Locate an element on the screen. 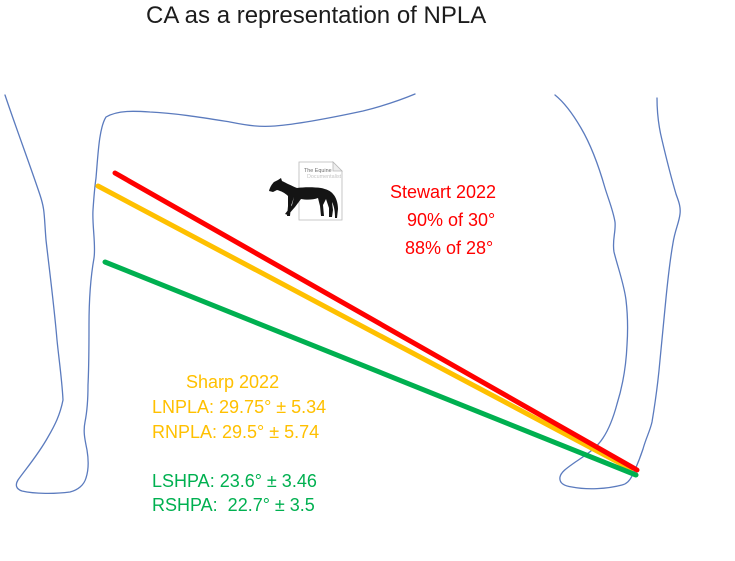  logo-text-line2: Documentalist is located at coordinates (324, 177).